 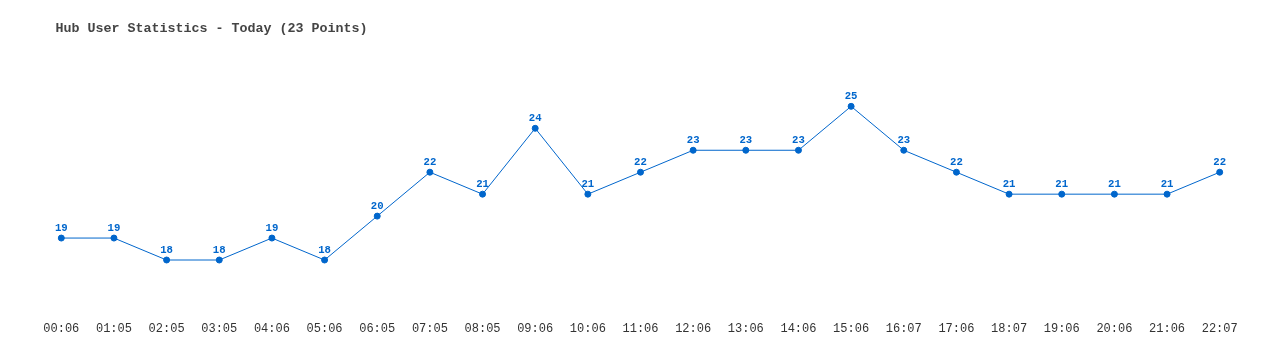 I want to click on data-label: 24, so click(x=535, y=118).